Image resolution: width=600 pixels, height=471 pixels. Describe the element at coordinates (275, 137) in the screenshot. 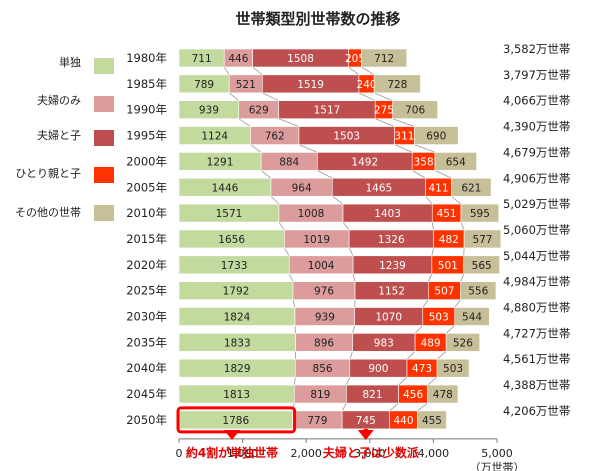

I see `segment-value-label: 762` at that location.